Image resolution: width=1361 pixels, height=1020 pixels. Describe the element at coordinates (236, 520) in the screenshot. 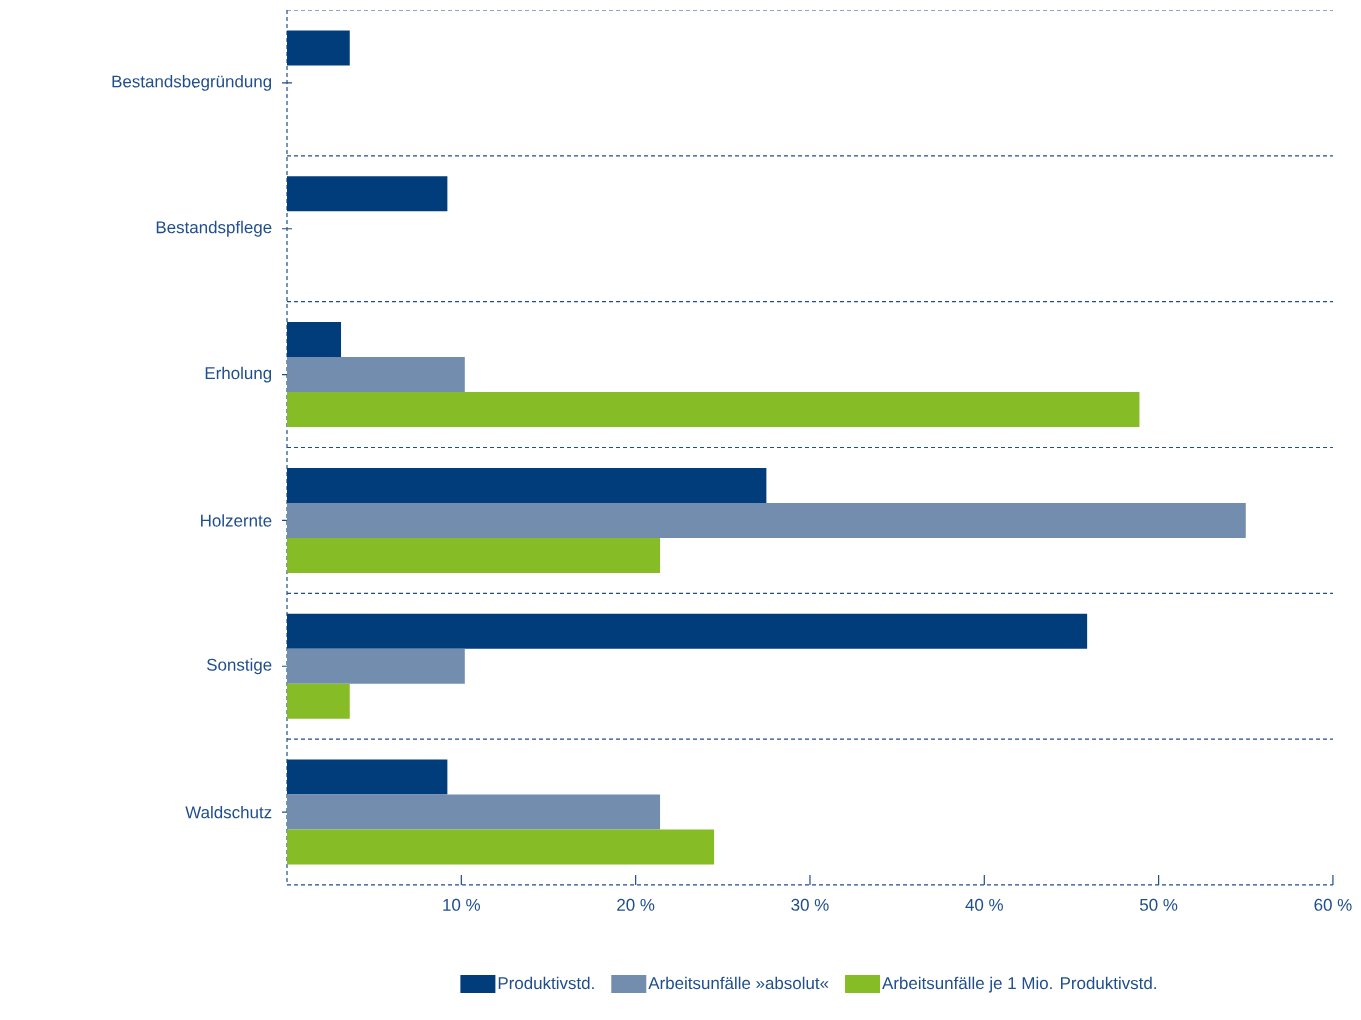

I see `y-tick-label: Holzernte` at that location.